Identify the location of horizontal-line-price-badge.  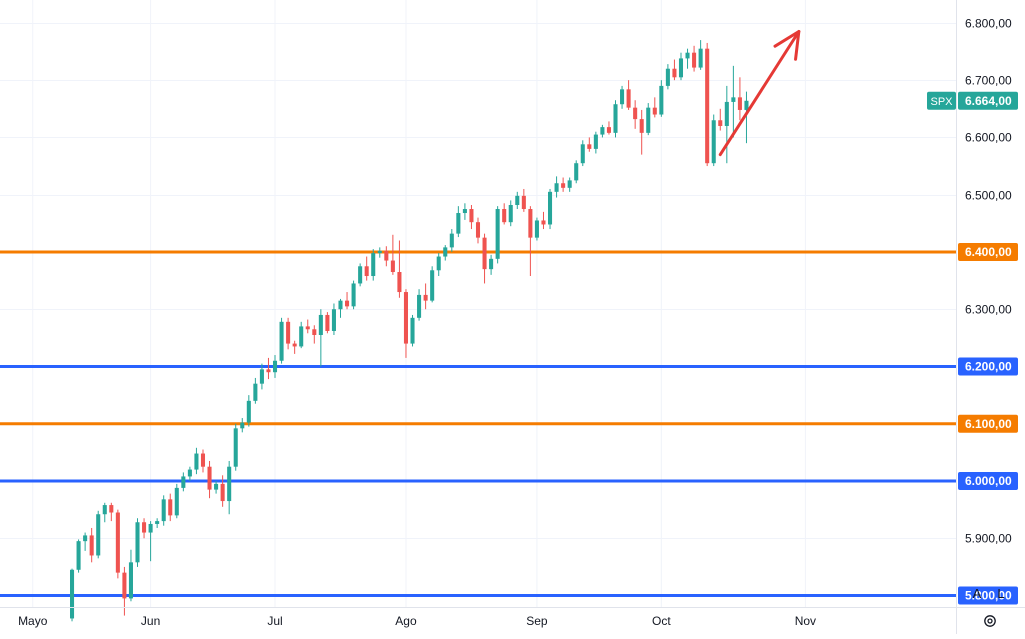
(988, 366).